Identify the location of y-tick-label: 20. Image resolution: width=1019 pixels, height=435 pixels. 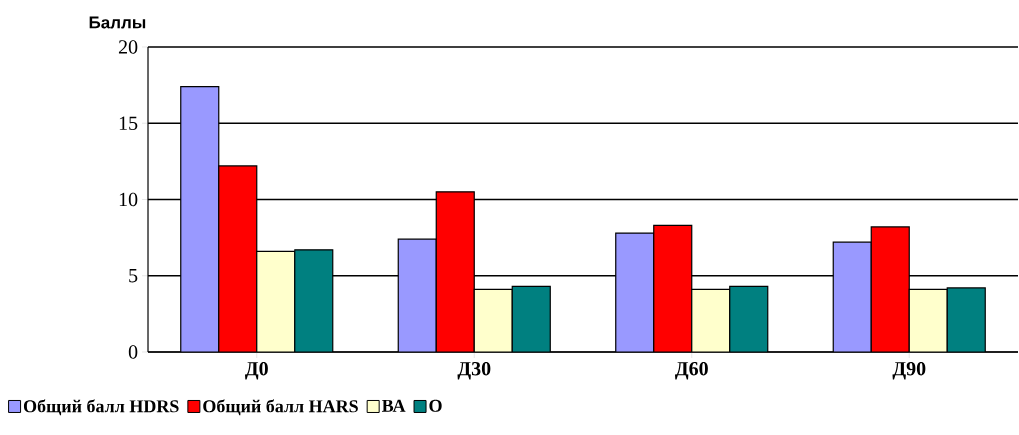
(128, 47).